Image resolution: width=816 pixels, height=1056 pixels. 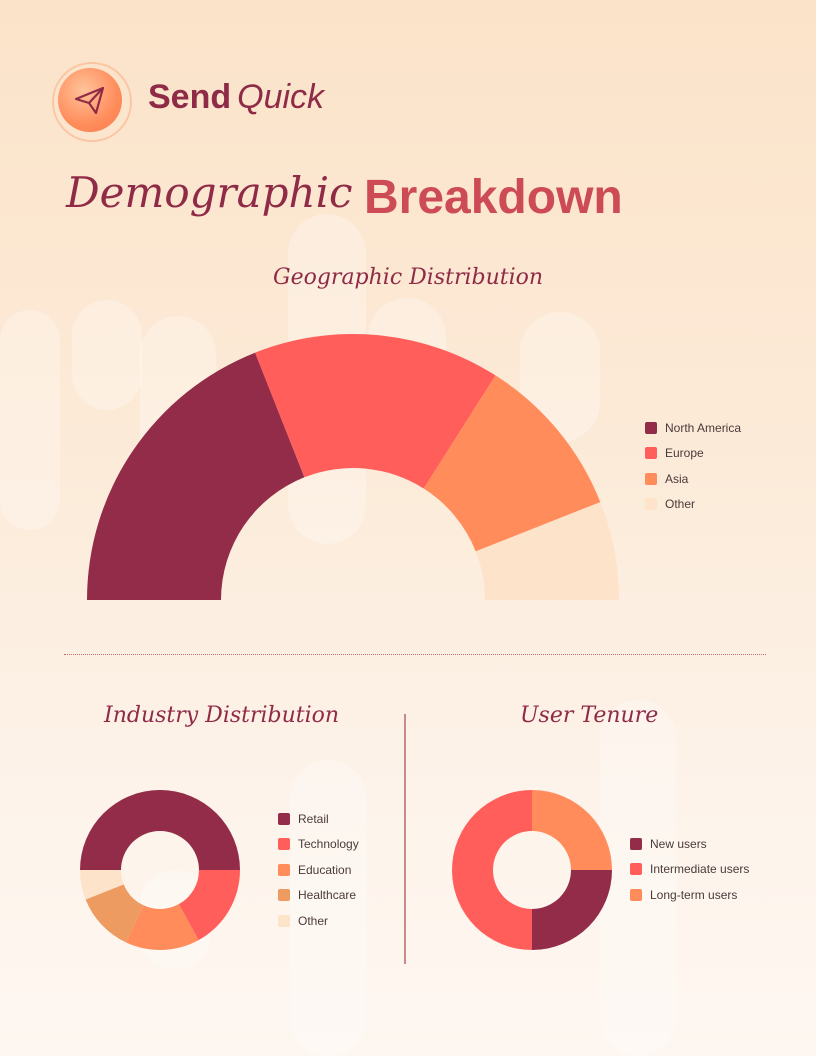 What do you see at coordinates (236, 97) in the screenshot?
I see `brand-name: Send Quick` at bounding box center [236, 97].